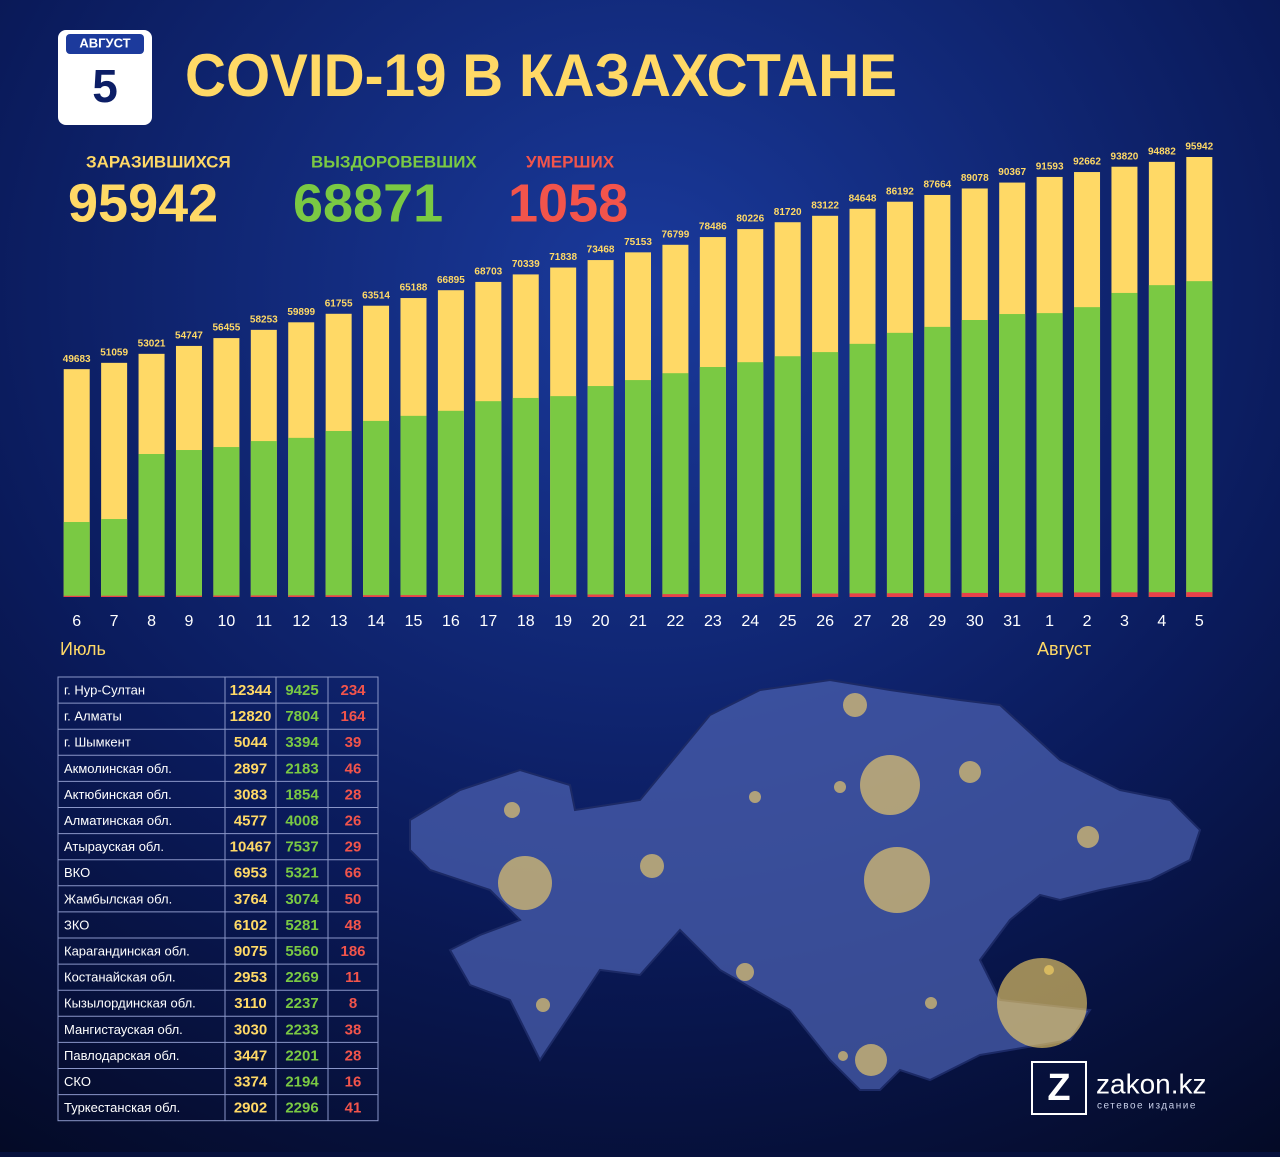 The height and width of the screenshot is (1157, 1280). Describe the element at coordinates (302, 1082) in the screenshot. I see `cell-value: 2194` at that location.